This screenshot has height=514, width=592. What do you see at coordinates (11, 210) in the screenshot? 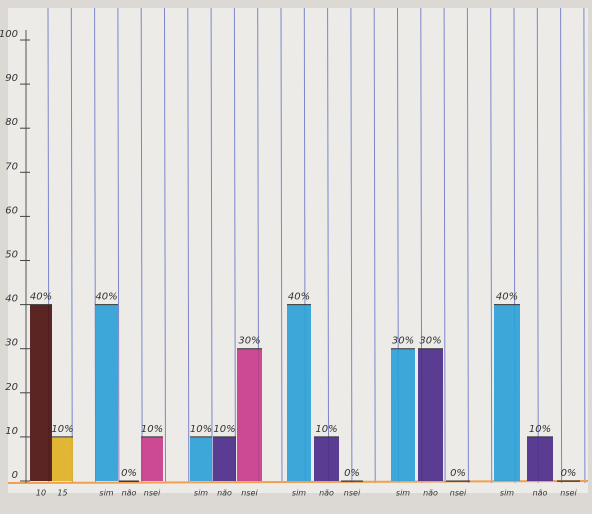
I see `y-tick-label: 60` at bounding box center [11, 210].